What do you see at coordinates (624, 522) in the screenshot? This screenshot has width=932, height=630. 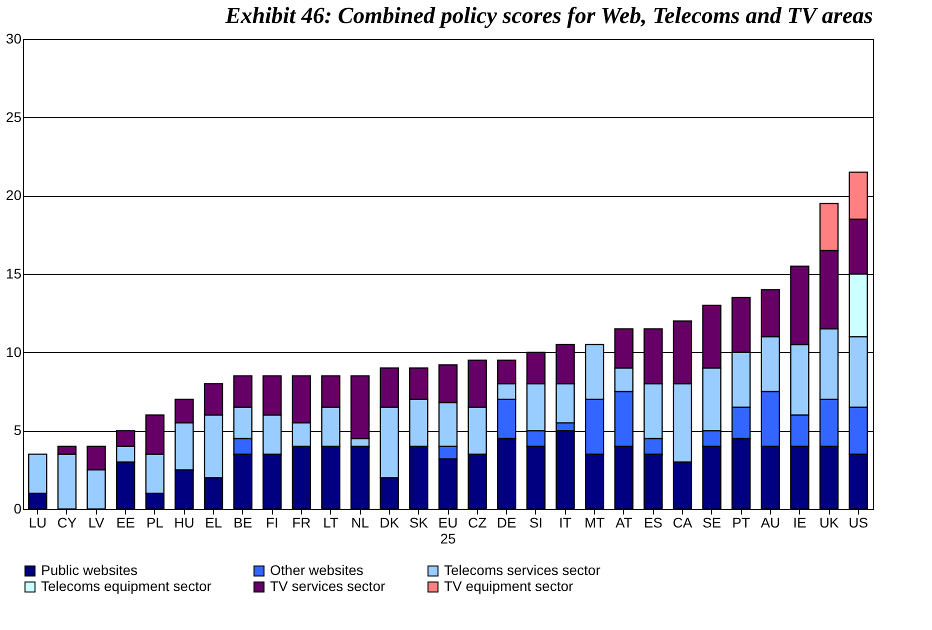 I see `x-tick-label: AT` at bounding box center [624, 522].